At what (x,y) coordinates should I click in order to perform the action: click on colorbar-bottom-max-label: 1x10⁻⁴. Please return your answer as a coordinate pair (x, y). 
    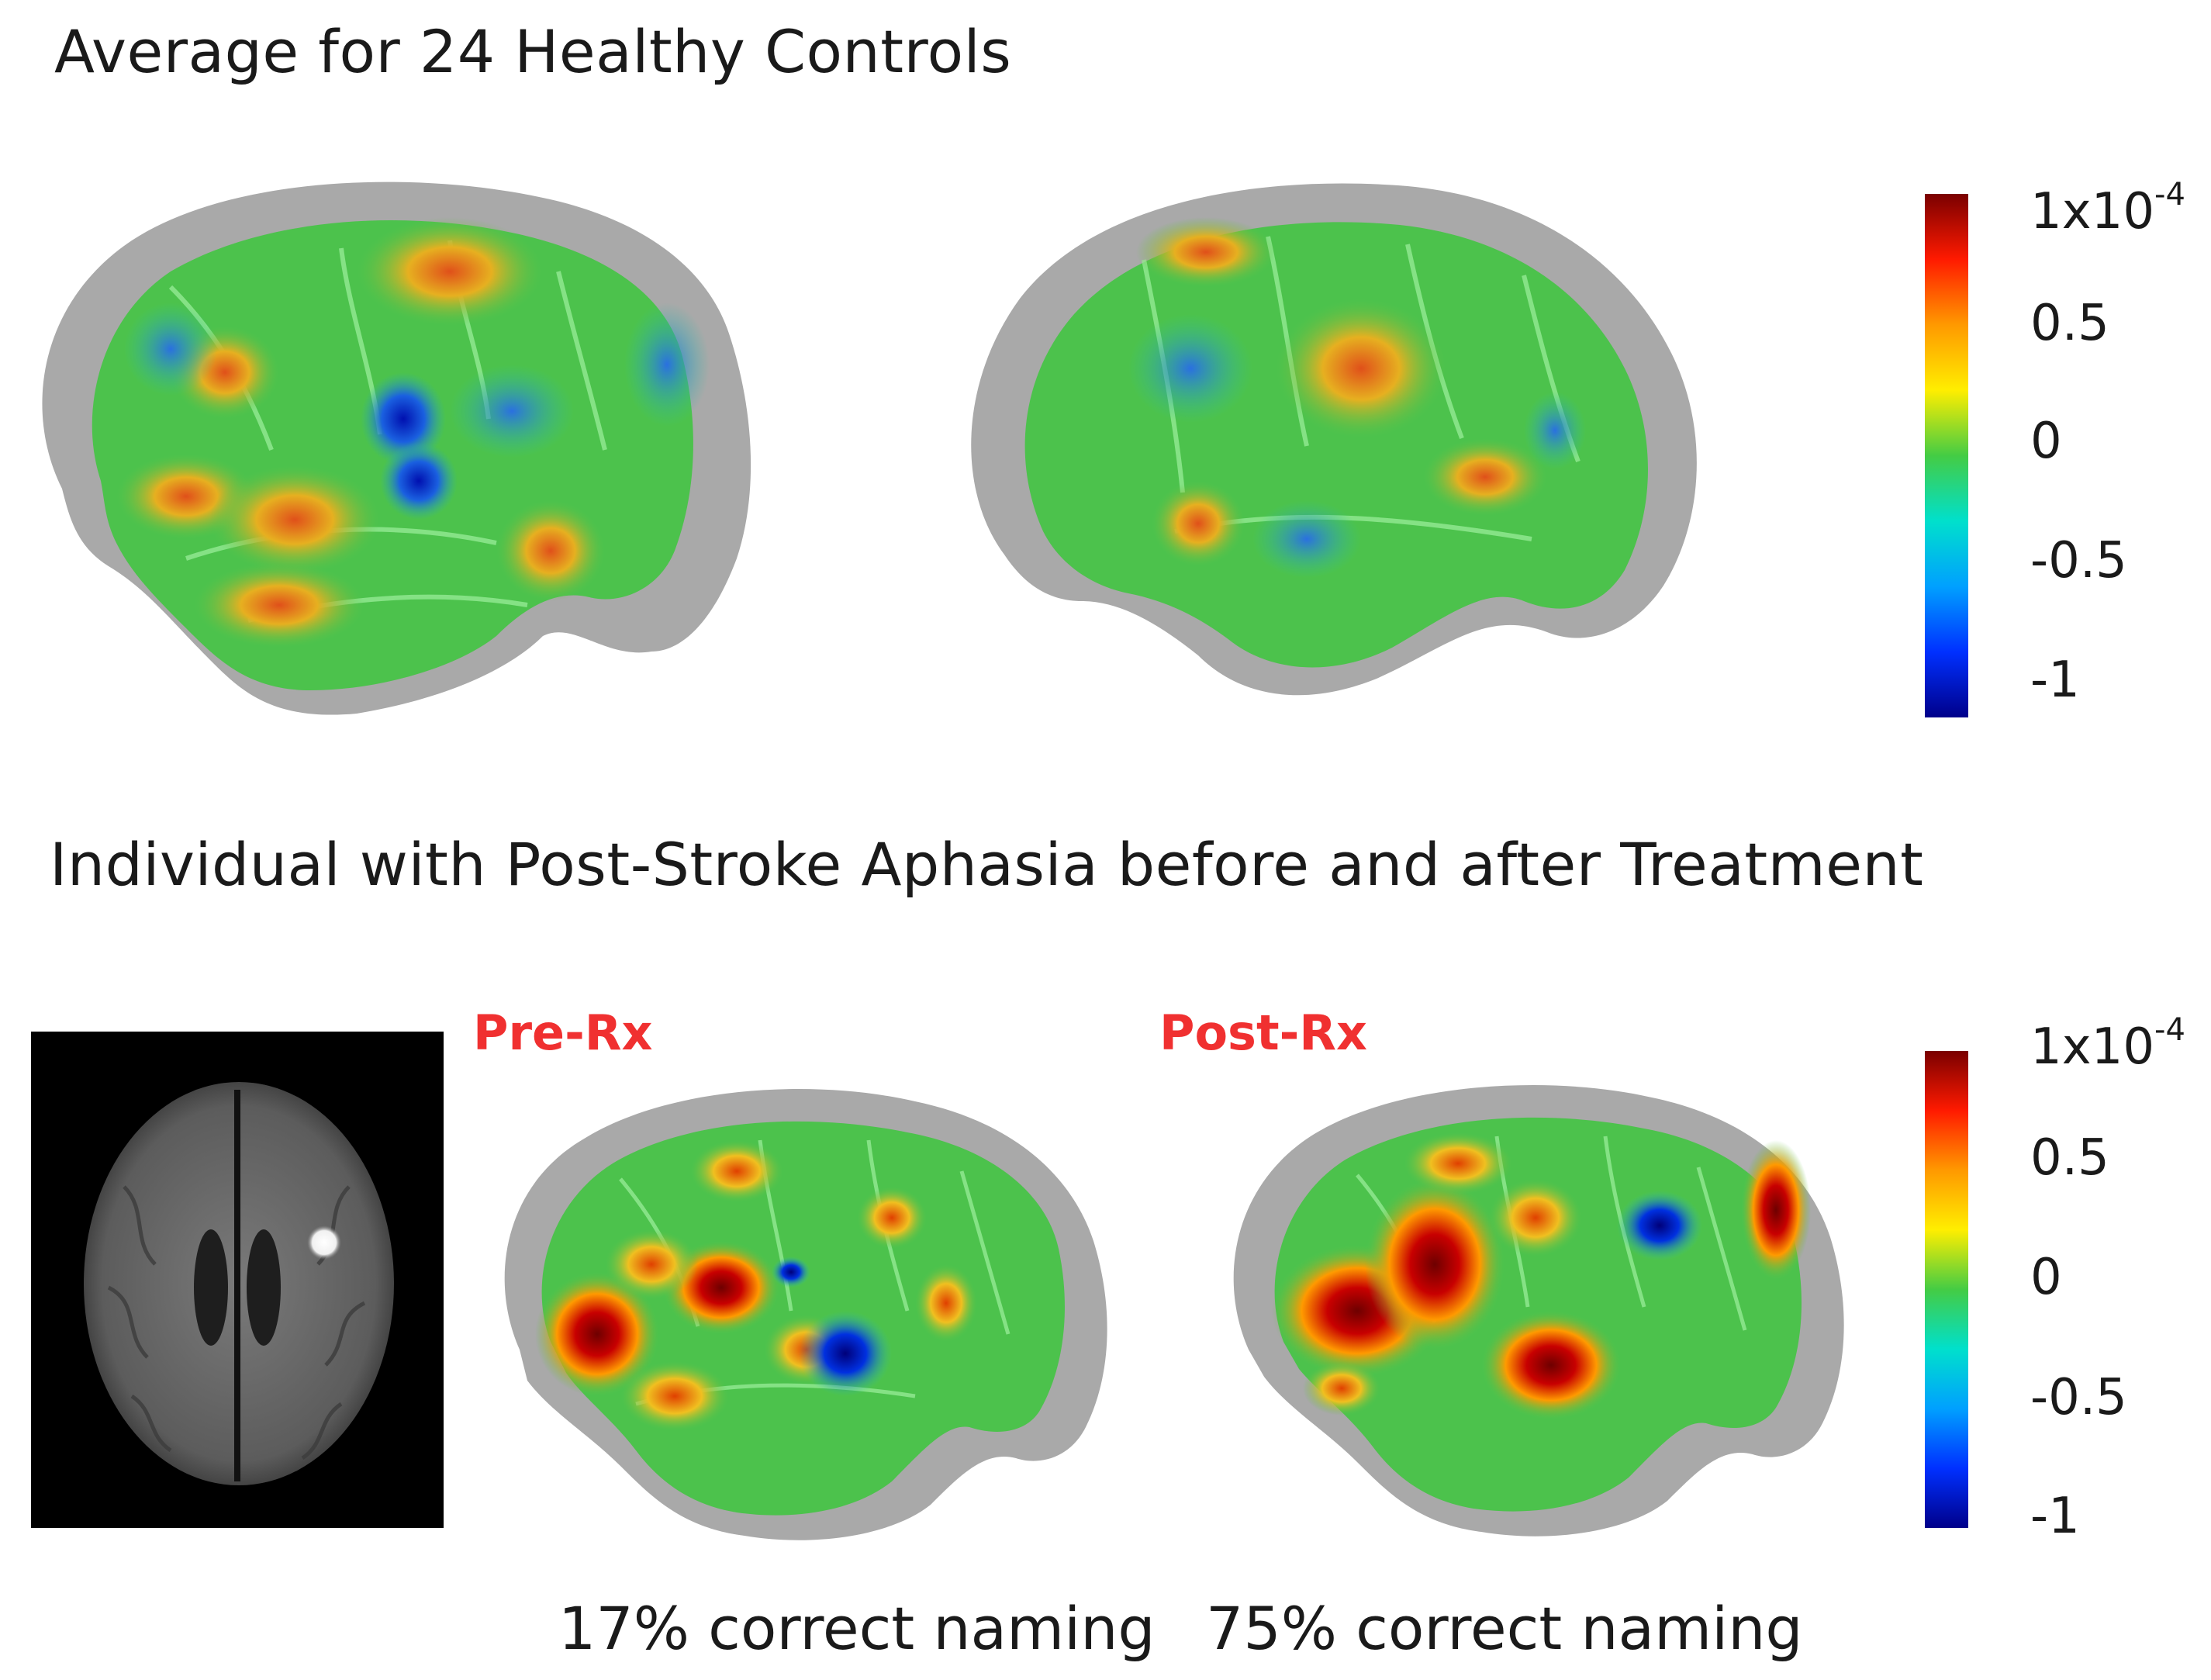
    Looking at the image, I should click on (2107, 1044).